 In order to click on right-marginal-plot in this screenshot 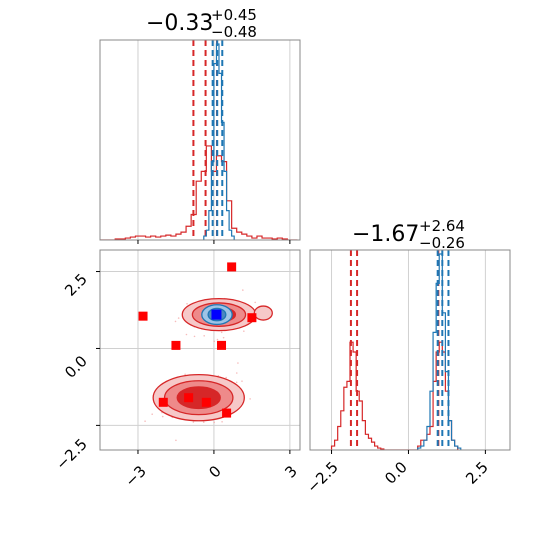, I will do `click(396, 350)`.